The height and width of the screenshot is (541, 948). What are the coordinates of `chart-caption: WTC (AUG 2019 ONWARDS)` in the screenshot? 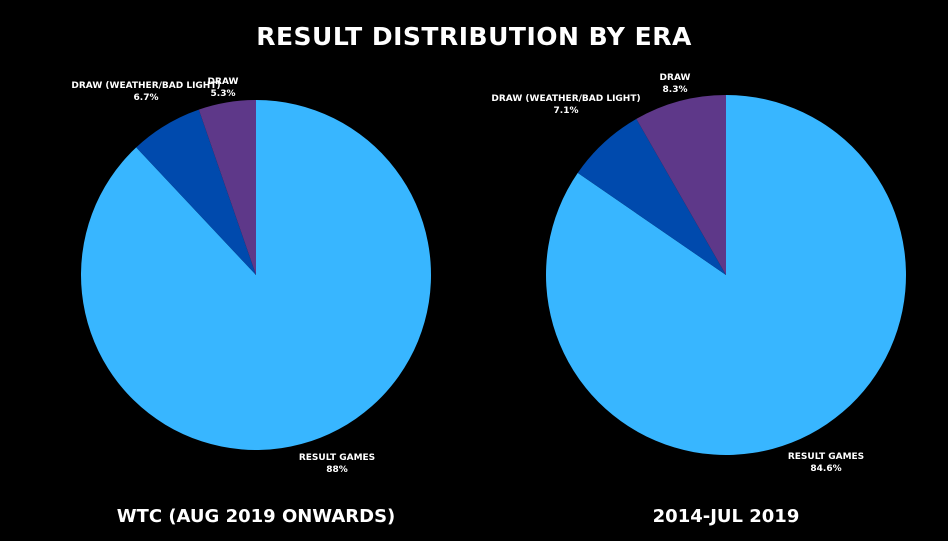 It's located at (256, 516).